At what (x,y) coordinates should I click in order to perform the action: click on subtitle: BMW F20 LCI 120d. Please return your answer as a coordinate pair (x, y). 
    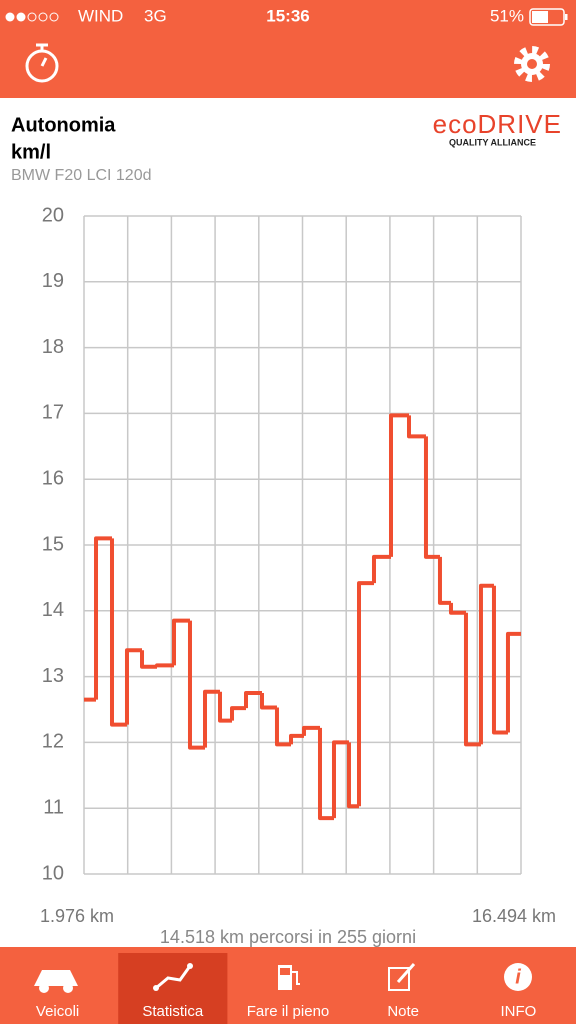
    Looking at the image, I should click on (81, 175).